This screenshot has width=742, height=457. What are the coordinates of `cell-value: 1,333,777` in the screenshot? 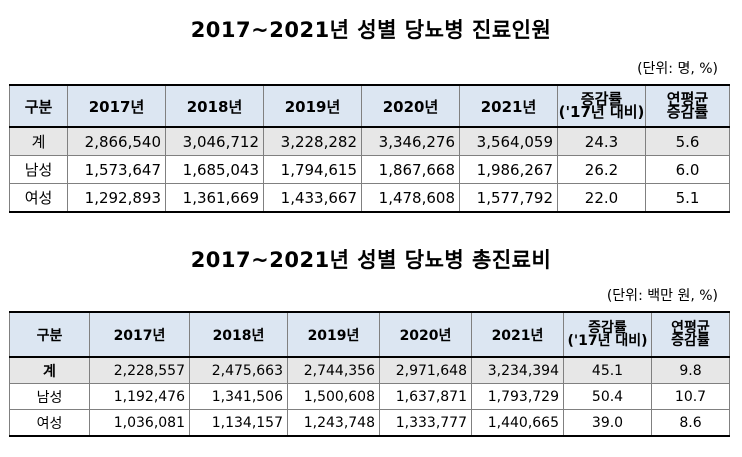 It's located at (425, 423).